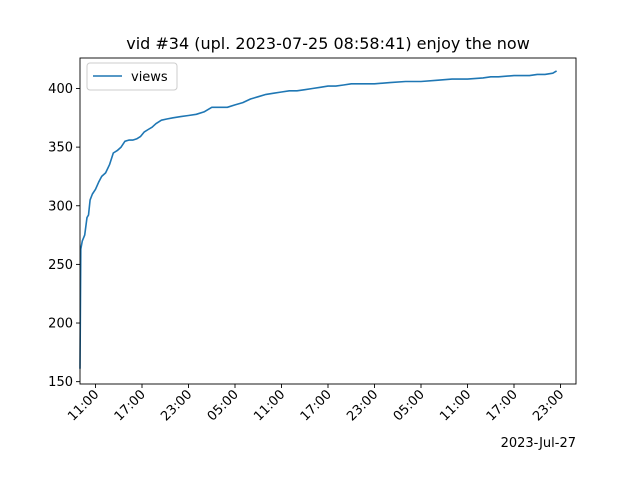  Describe the element at coordinates (538, 443) in the screenshot. I see `x-axis-offset-label: 2023-Jul-27` at that location.